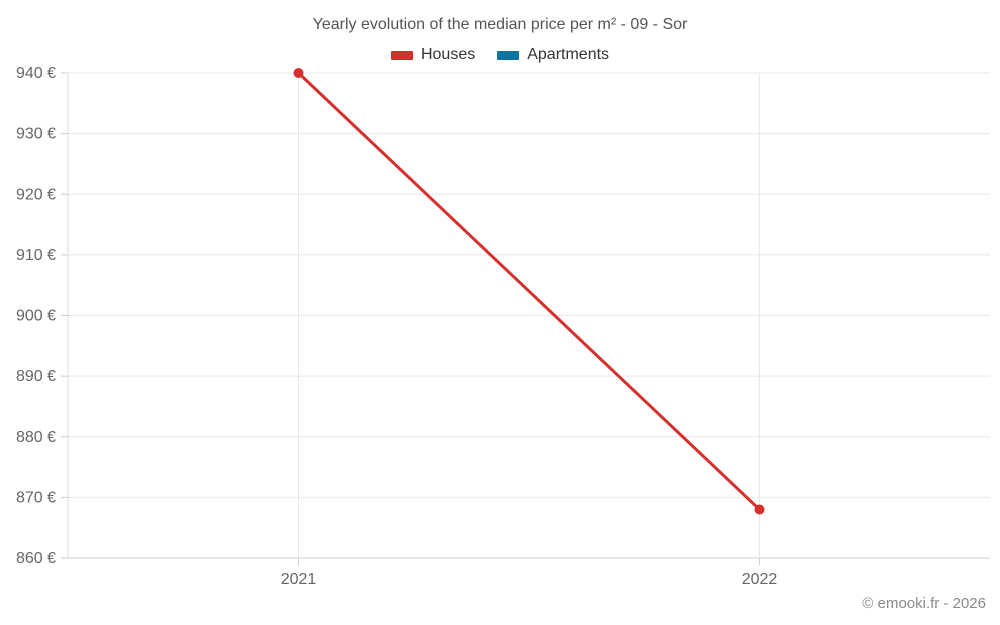  I want to click on legend-item-apartments: Apartments, so click(553, 55).